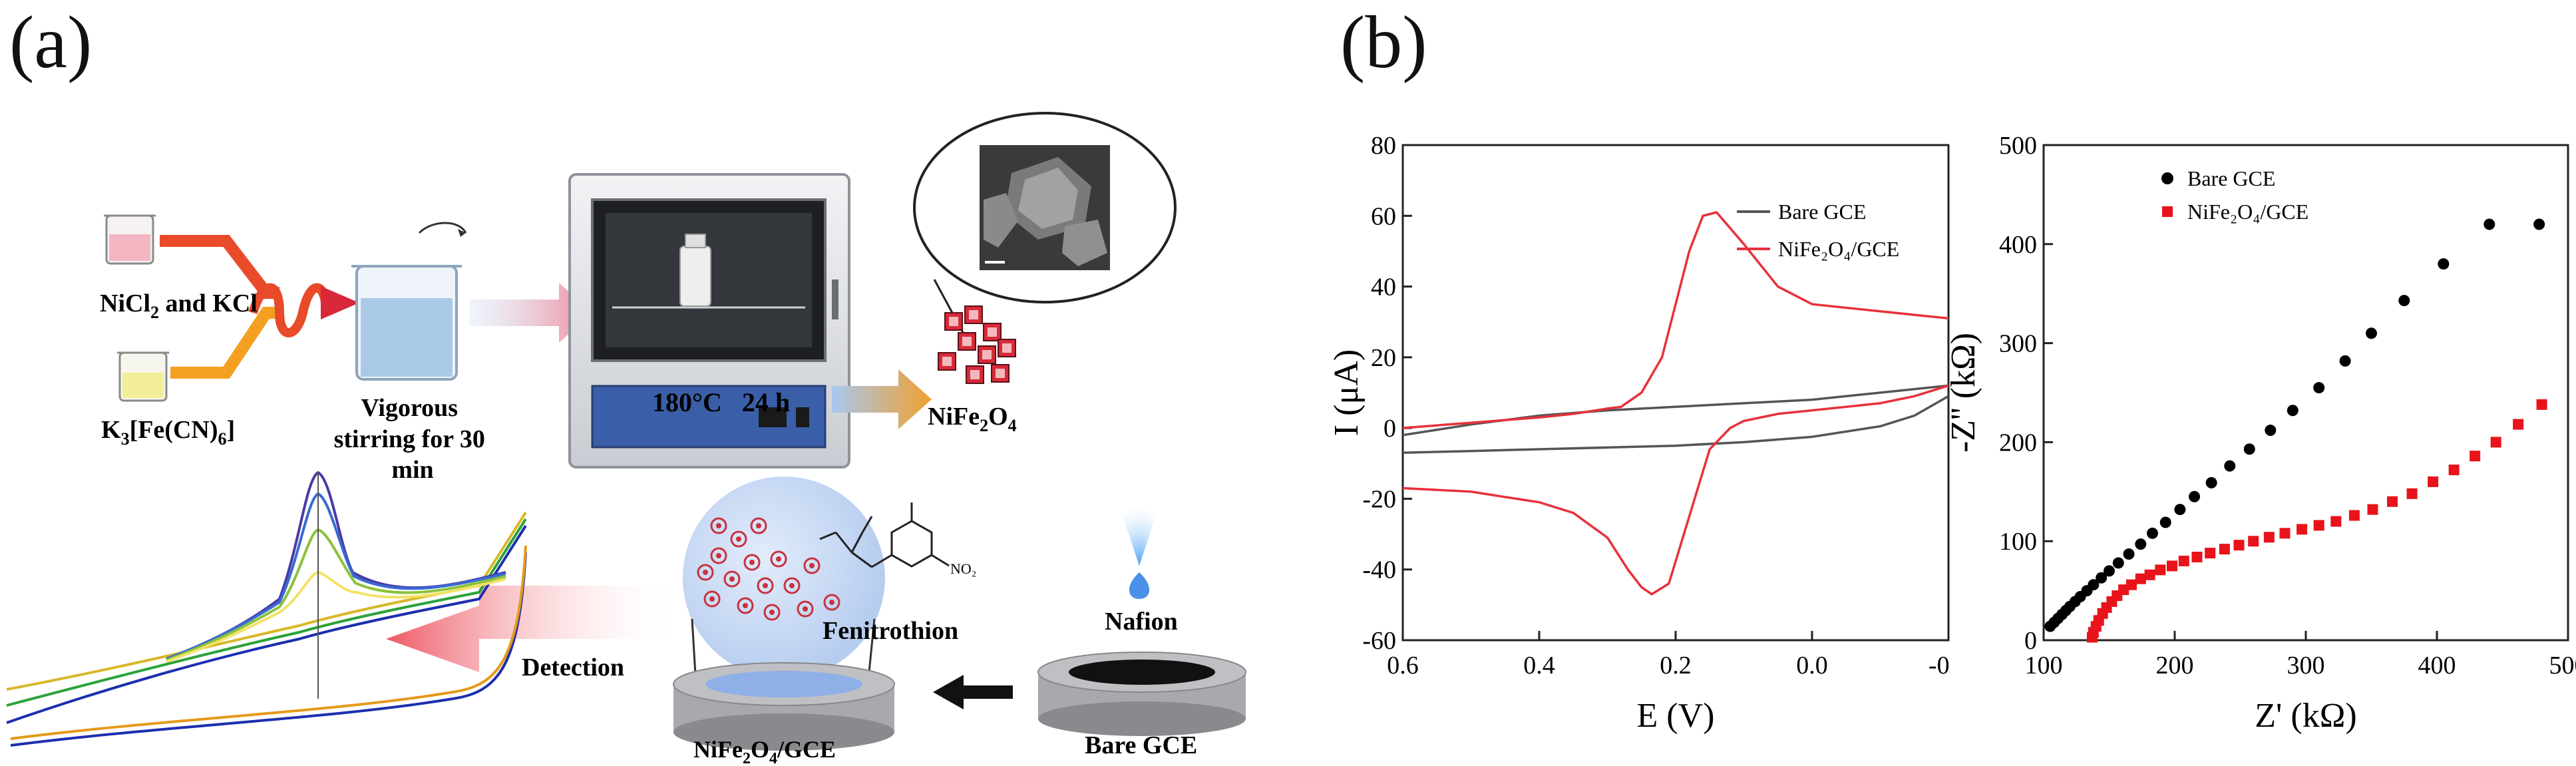  Describe the element at coordinates (973, 692) in the screenshot. I see `modification-arrow` at that location.